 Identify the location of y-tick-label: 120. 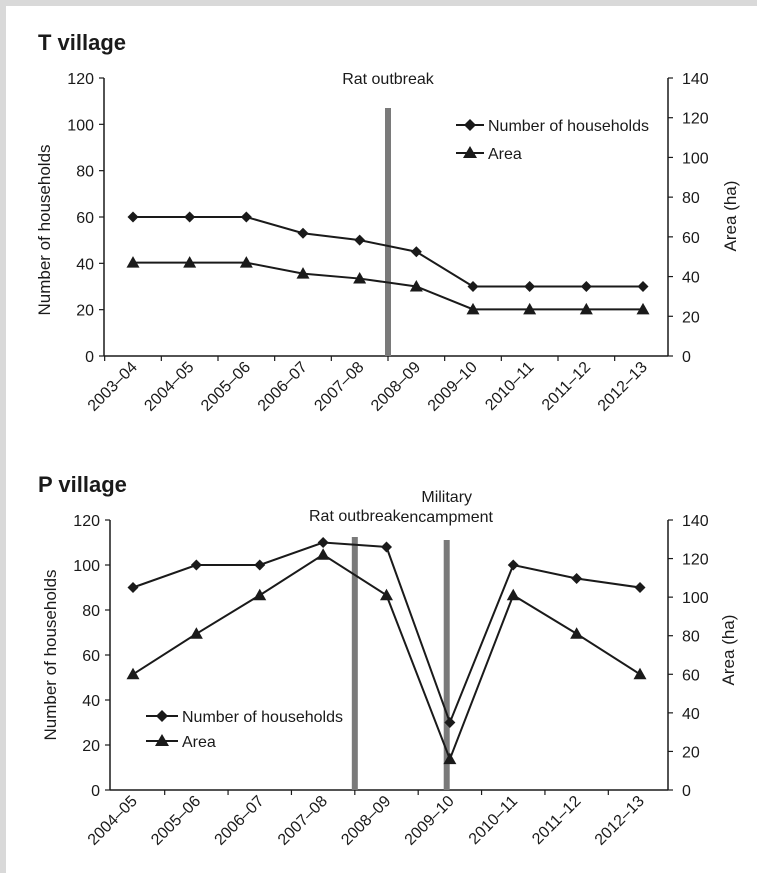
(80, 79).